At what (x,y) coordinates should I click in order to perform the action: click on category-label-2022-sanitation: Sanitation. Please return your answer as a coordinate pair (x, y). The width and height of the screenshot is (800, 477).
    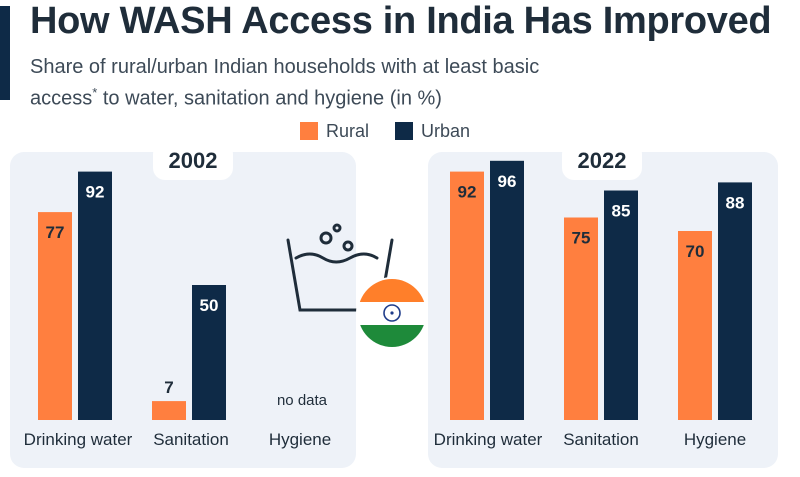
    Looking at the image, I should click on (601, 439).